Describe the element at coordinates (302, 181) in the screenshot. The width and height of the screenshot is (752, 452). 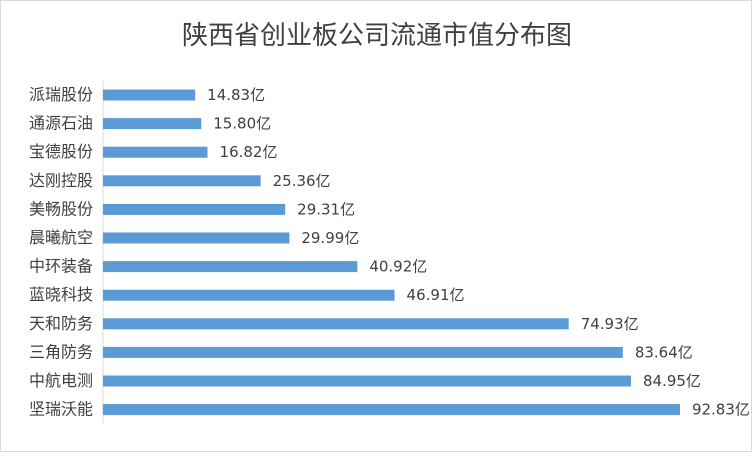
I see `data-label: 25.36亿` at that location.